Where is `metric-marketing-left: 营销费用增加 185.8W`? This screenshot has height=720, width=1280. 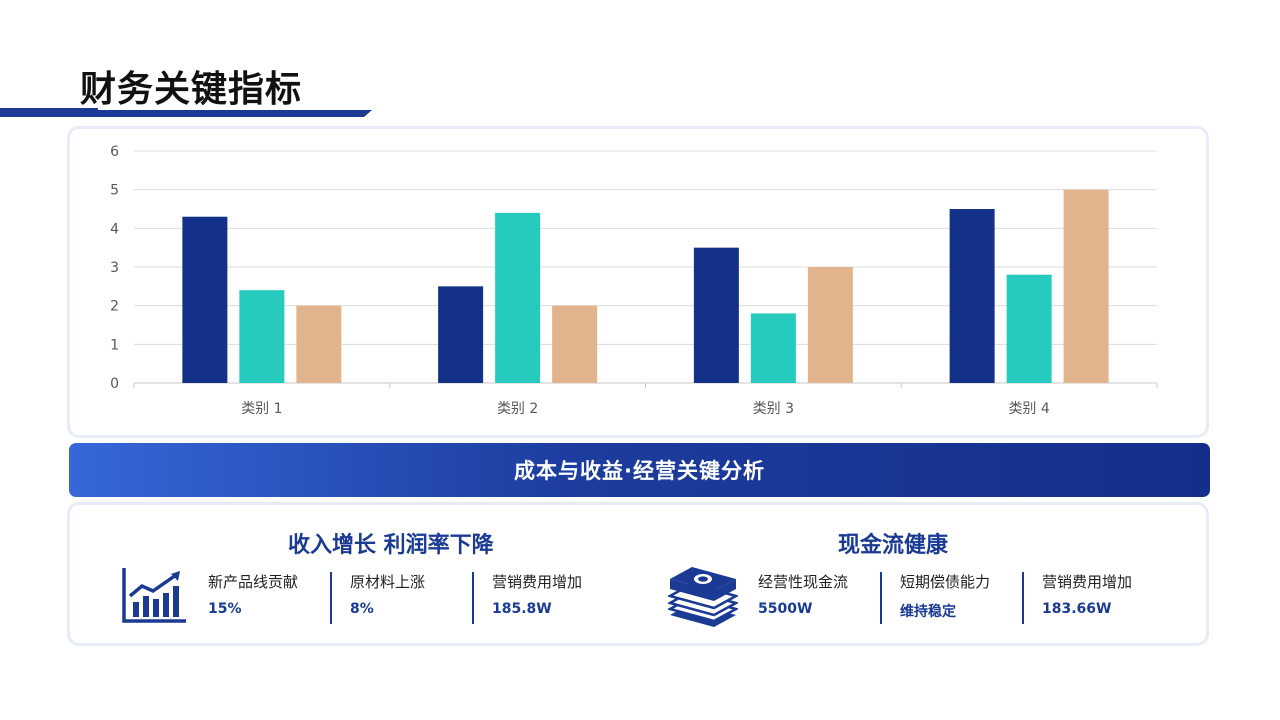 metric-marketing-left: 营销费用增加 185.8W is located at coordinates (537, 594).